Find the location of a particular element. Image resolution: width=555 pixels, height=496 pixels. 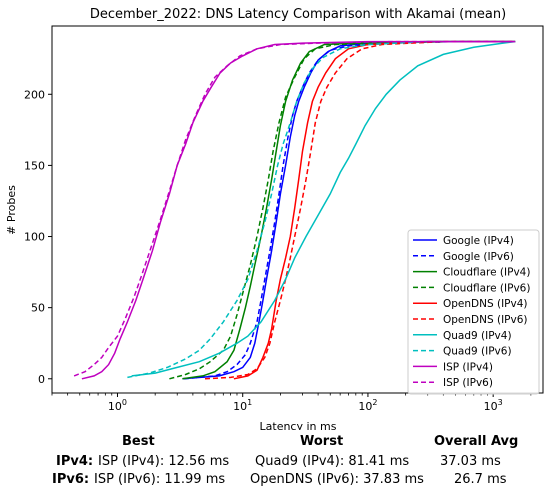

legend-label-isp-ipv4: ISP (IPv4) is located at coordinates (468, 367).